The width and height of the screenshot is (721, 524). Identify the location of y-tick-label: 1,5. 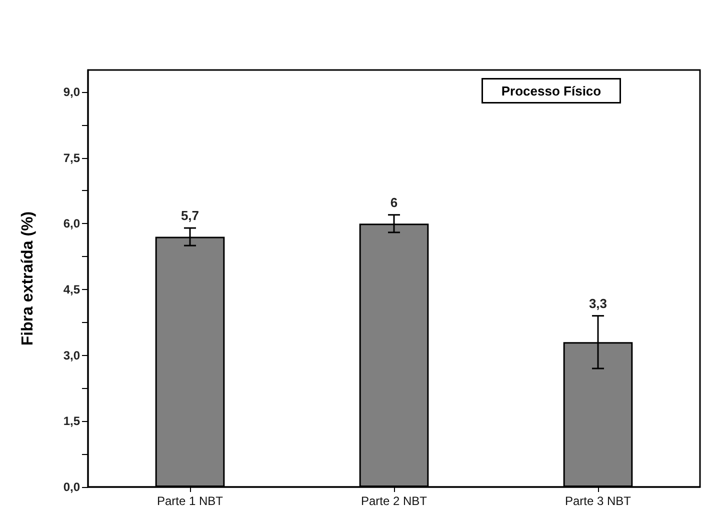
(71, 421).